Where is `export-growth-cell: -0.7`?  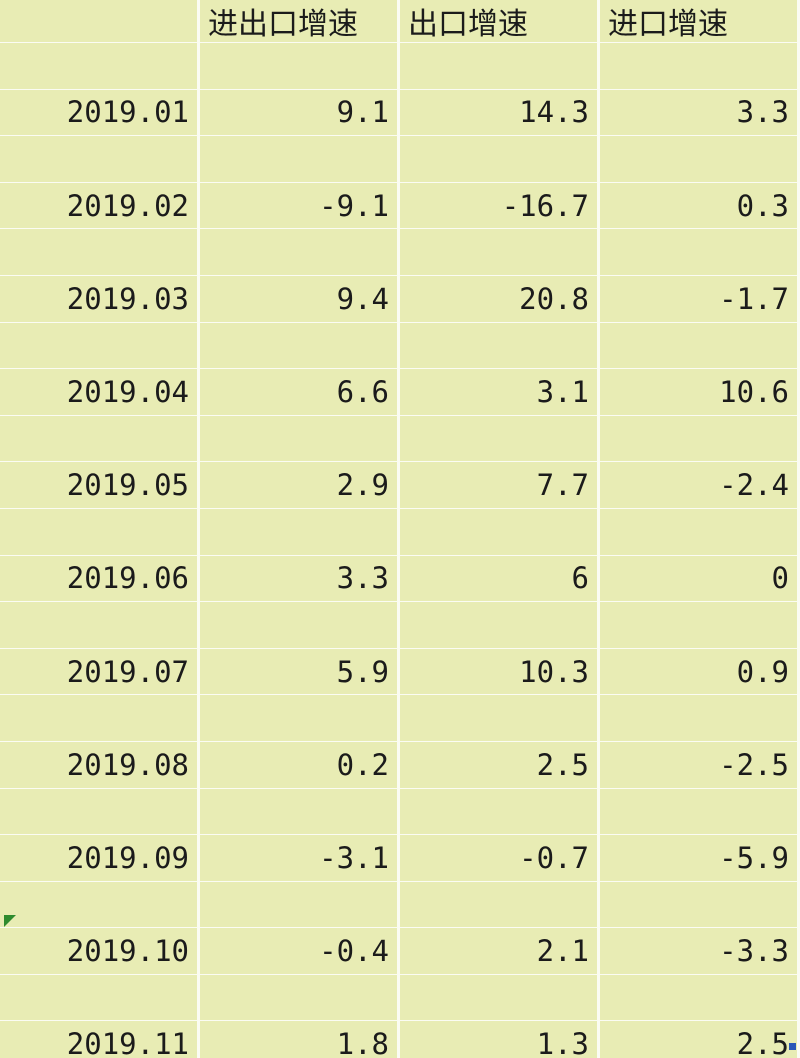 export-growth-cell: -0.7 is located at coordinates (498, 858).